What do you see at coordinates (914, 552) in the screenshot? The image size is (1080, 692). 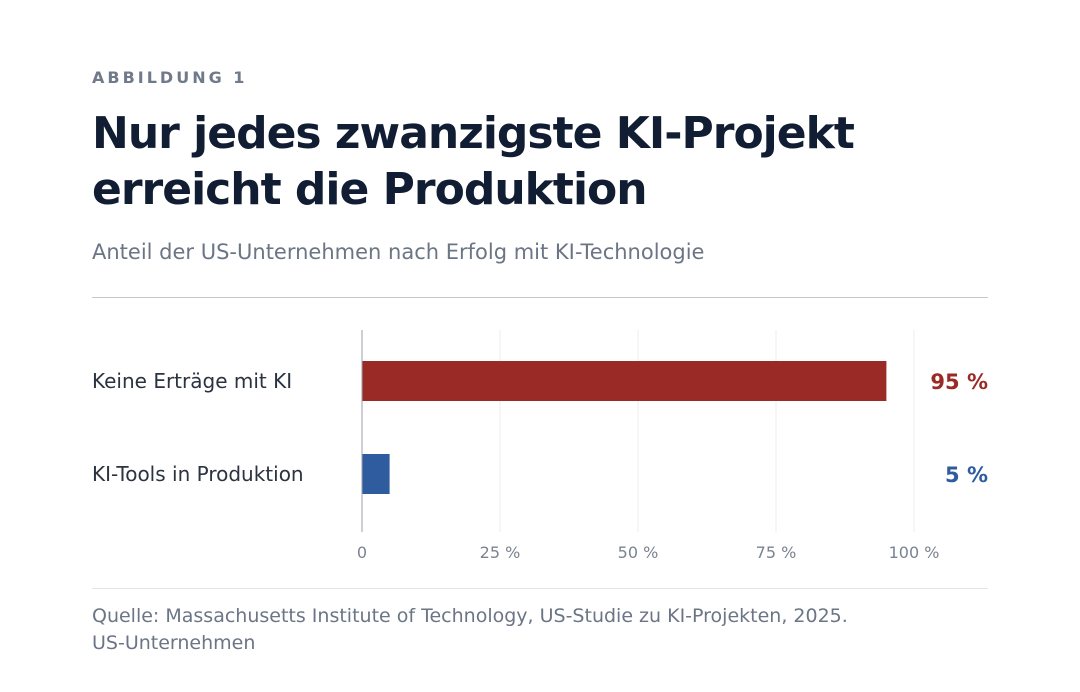 I see `x-tick-label: 100 %` at bounding box center [914, 552].